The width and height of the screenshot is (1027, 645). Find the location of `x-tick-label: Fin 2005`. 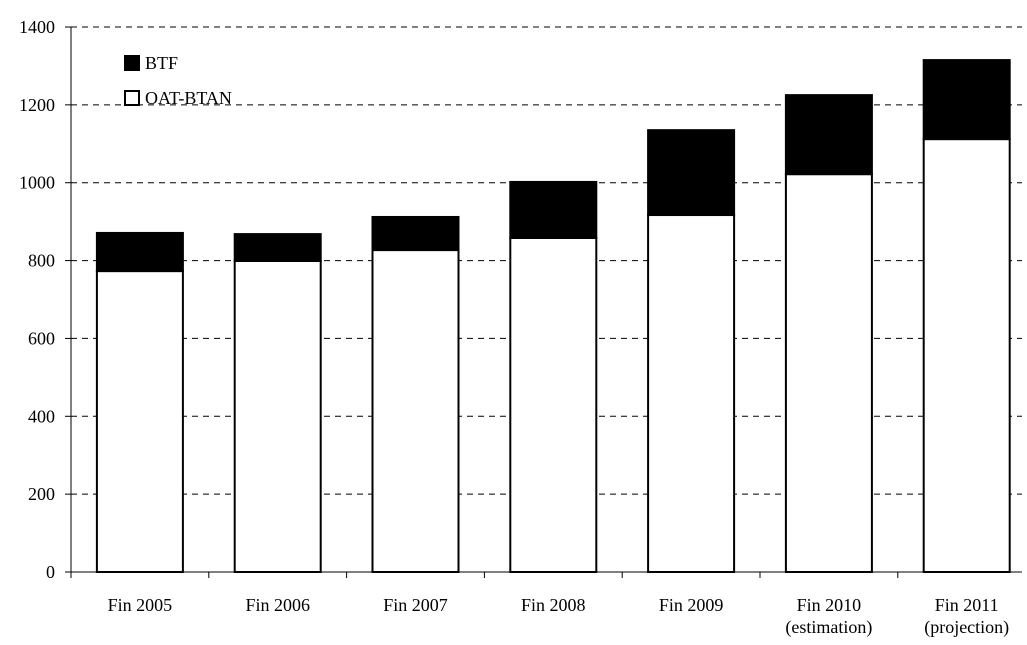

x-tick-label: Fin 2005 is located at coordinates (140, 605).